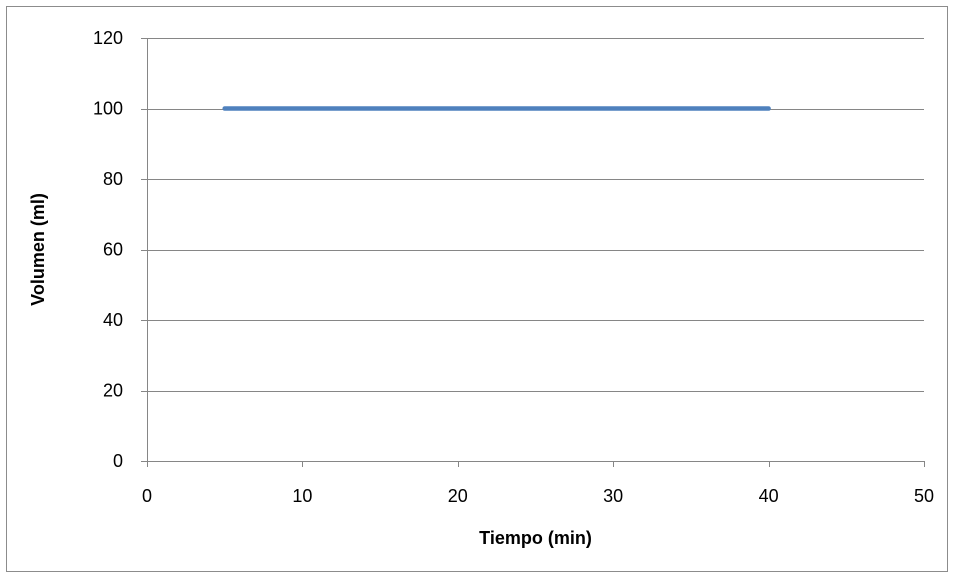 The image size is (955, 579). I want to click on x-tick-label-50: 50, so click(924, 496).